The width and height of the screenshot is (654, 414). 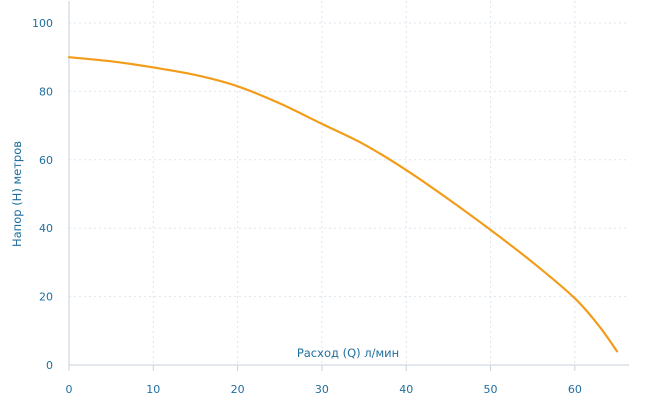 What do you see at coordinates (42, 23) in the screenshot?
I see `y-tick-label: 100` at bounding box center [42, 23].